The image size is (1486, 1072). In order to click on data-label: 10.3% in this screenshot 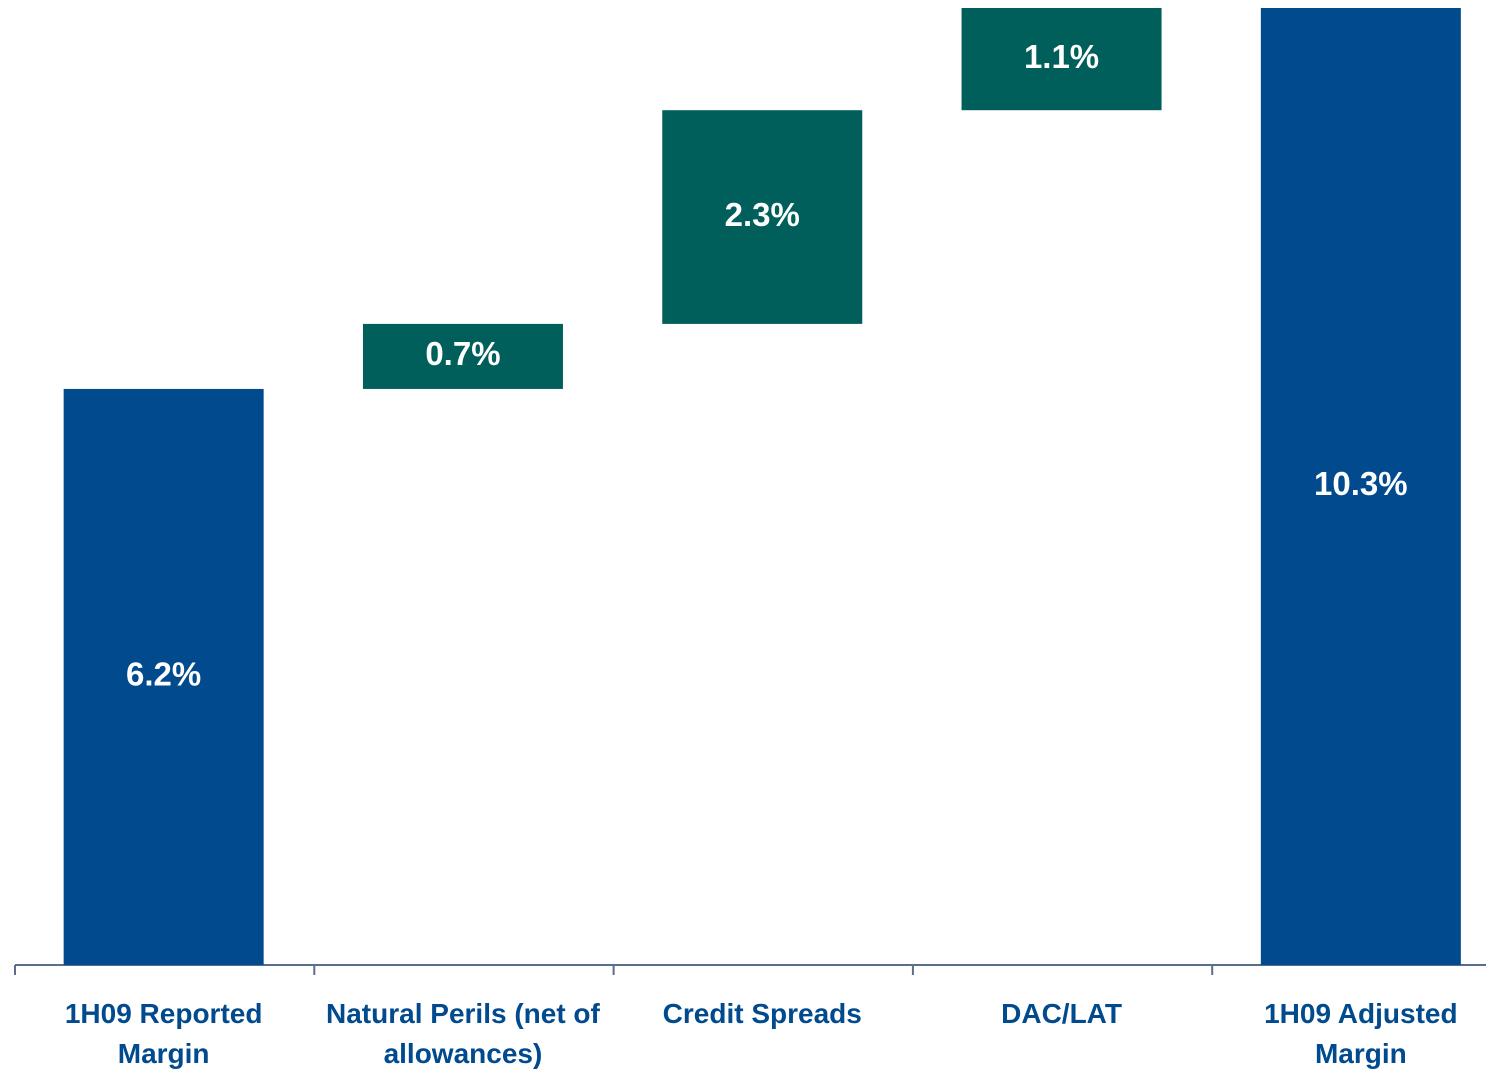, I will do `click(1361, 483)`.